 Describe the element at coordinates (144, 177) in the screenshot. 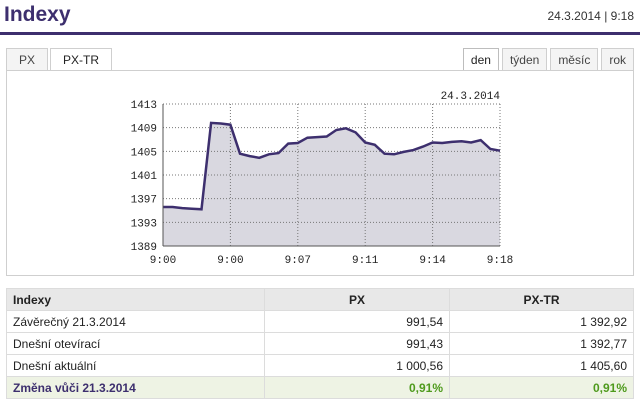

I see `y-tick-label: 1401` at that location.